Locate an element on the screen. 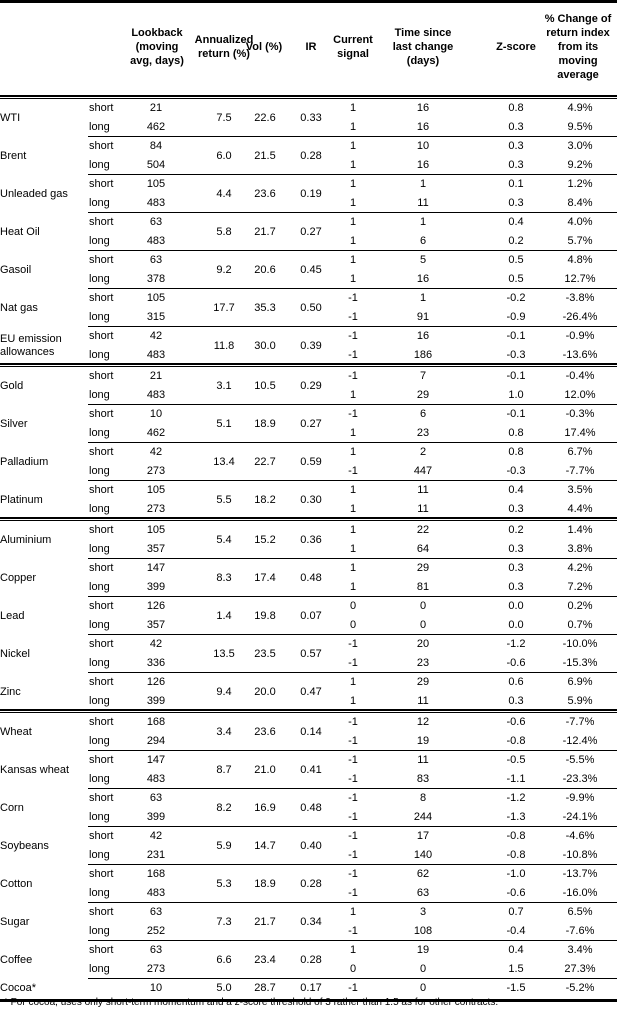 The width and height of the screenshot is (617, 1014). time-since-change: 186 is located at coordinates (423, 355).